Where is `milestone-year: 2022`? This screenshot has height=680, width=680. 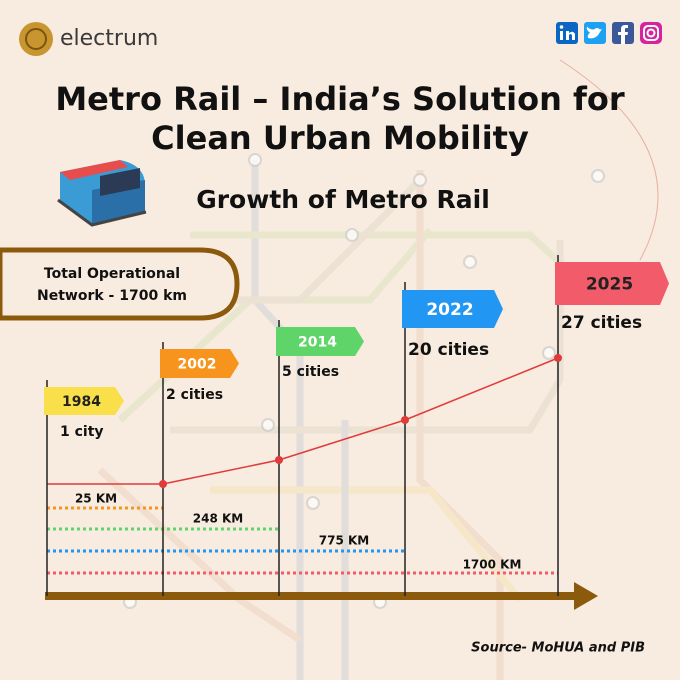 milestone-year: 2022 is located at coordinates (449, 310).